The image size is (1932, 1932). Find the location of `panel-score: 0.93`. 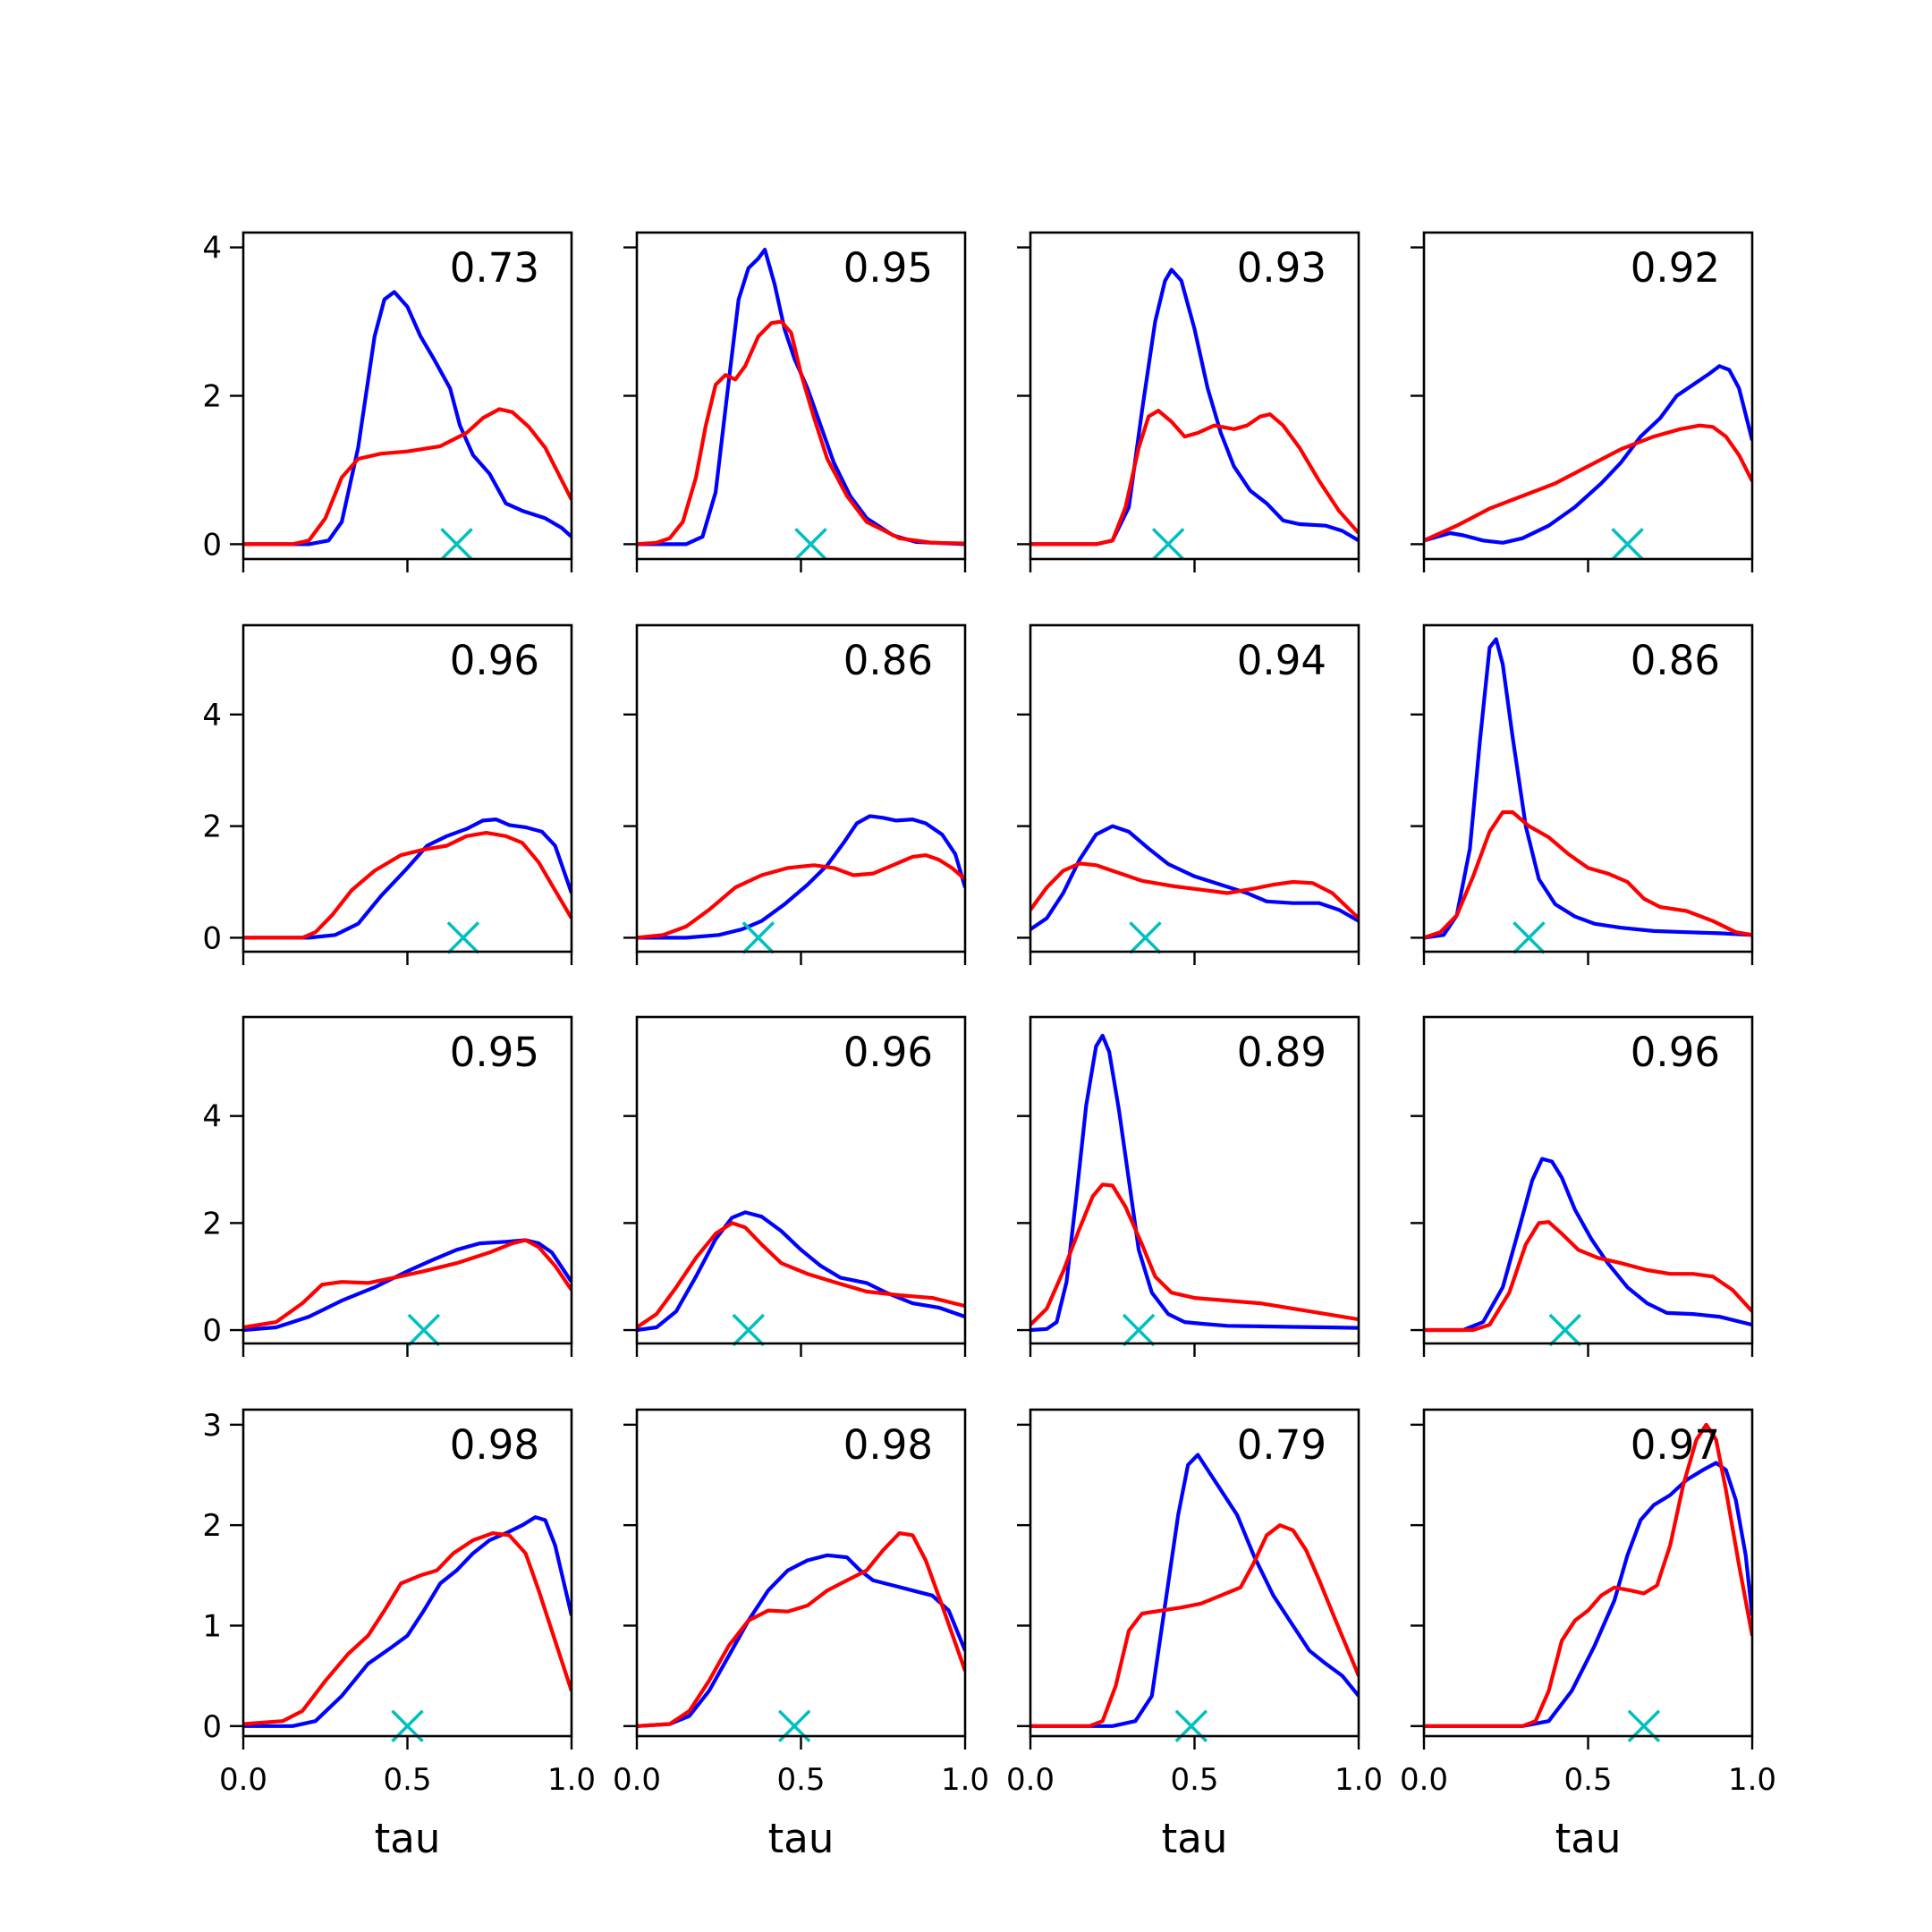

panel-score: 0.93 is located at coordinates (1281, 268).